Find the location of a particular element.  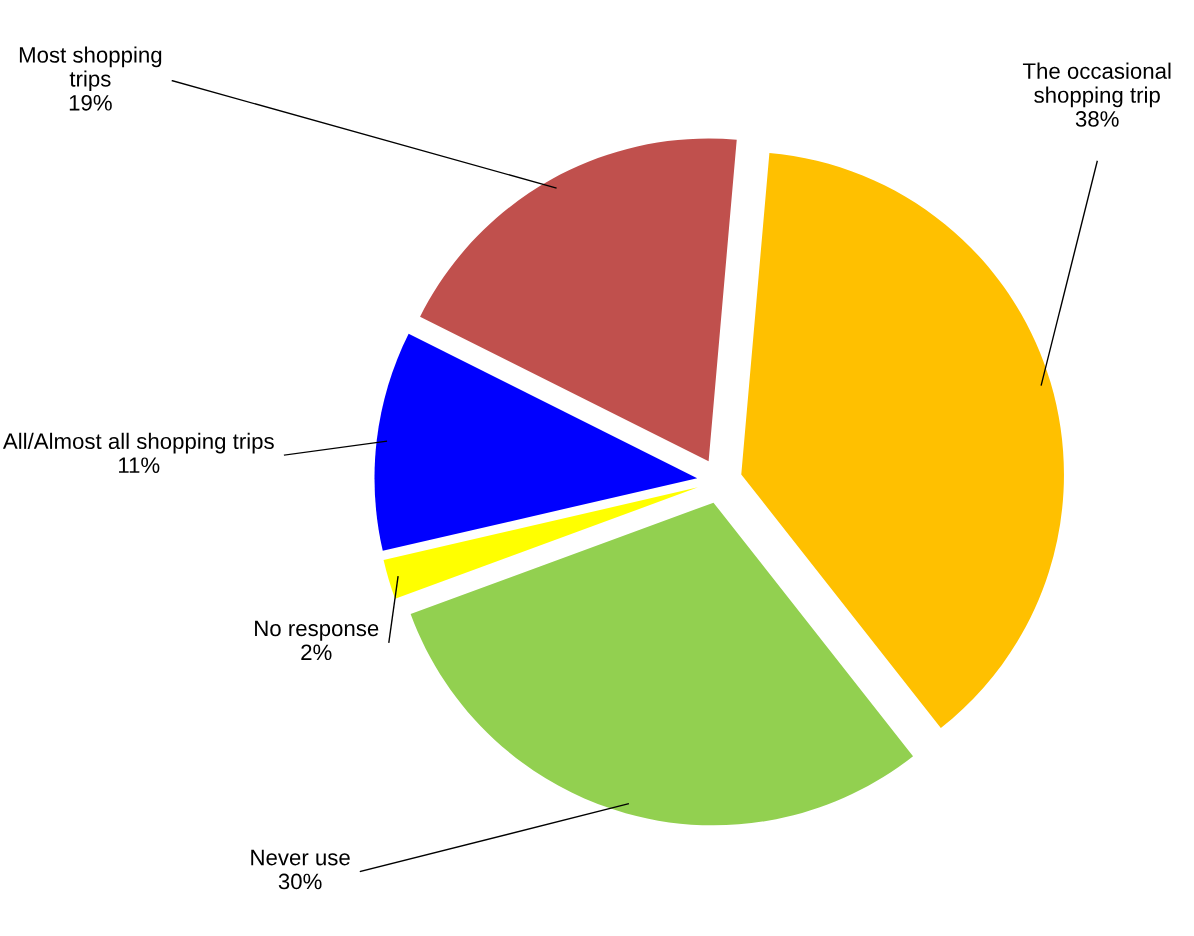

slice-label: The occasional shopping trip is located at coordinates (1096, 85).